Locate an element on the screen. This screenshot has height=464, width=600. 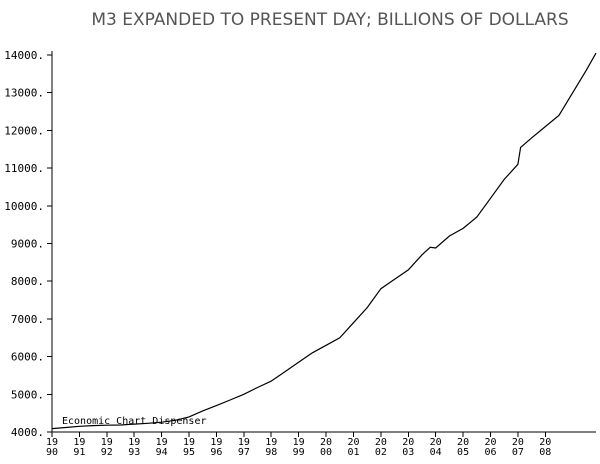
x-tick-label-year: 94 is located at coordinates (162, 452).